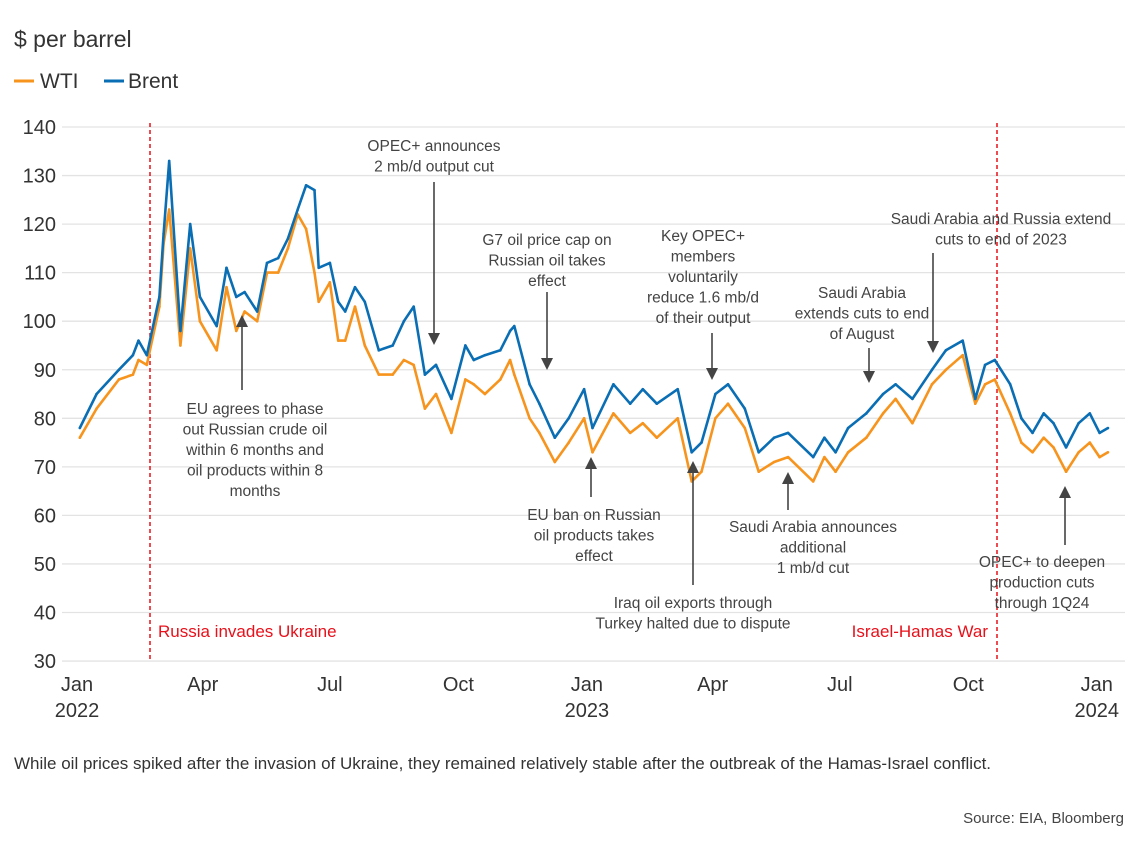  Describe the element at coordinates (45, 565) in the screenshot. I see `y-tick-label: 50` at that location.